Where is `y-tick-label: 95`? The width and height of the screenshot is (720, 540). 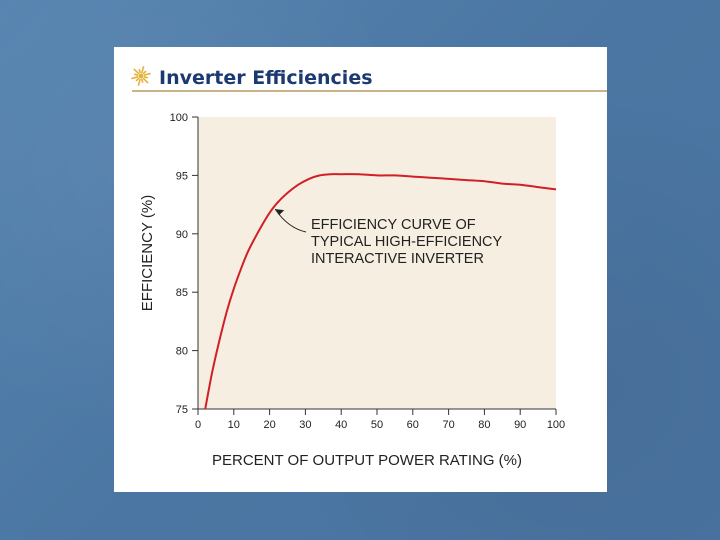
y-tick-label: 95 is located at coordinates (182, 176).